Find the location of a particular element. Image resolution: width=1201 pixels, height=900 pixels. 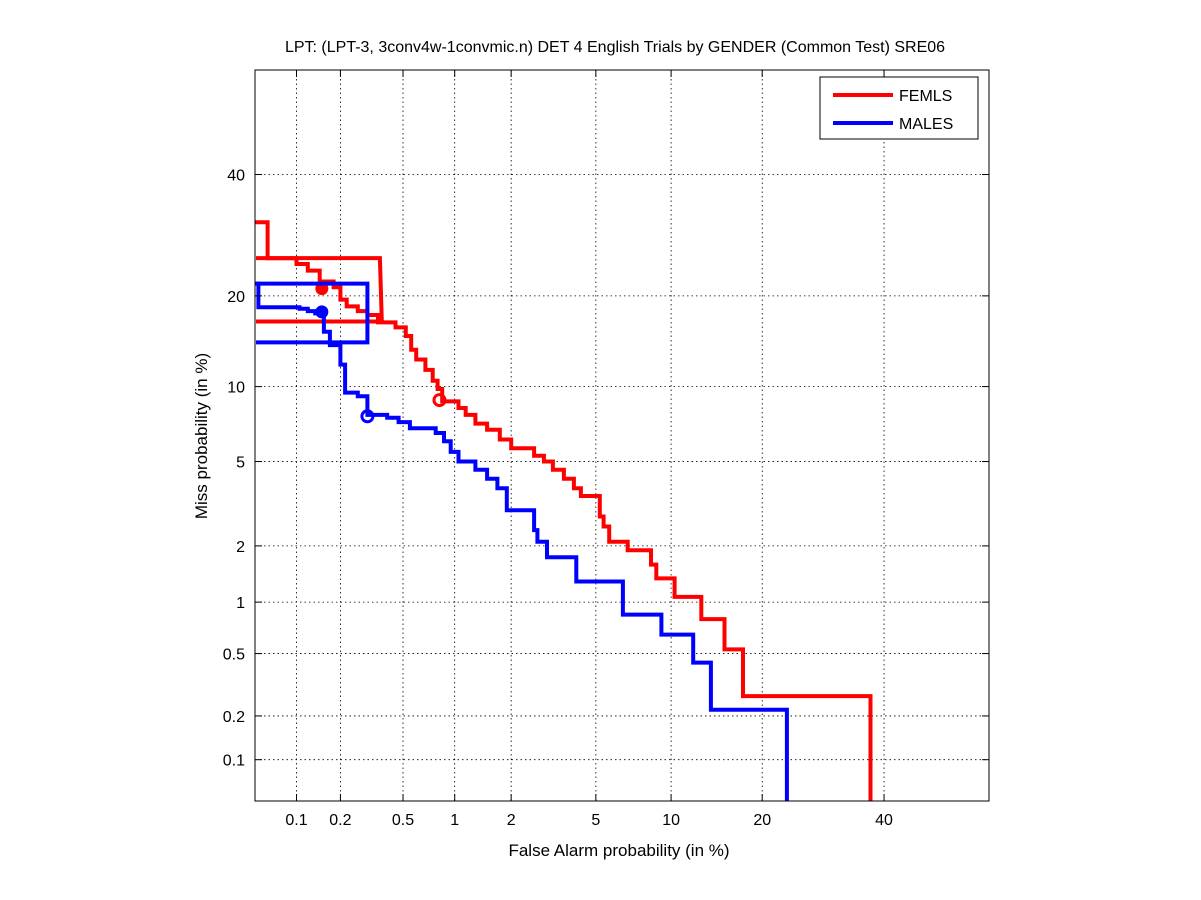

x-tick-label: 10 is located at coordinates (671, 820).